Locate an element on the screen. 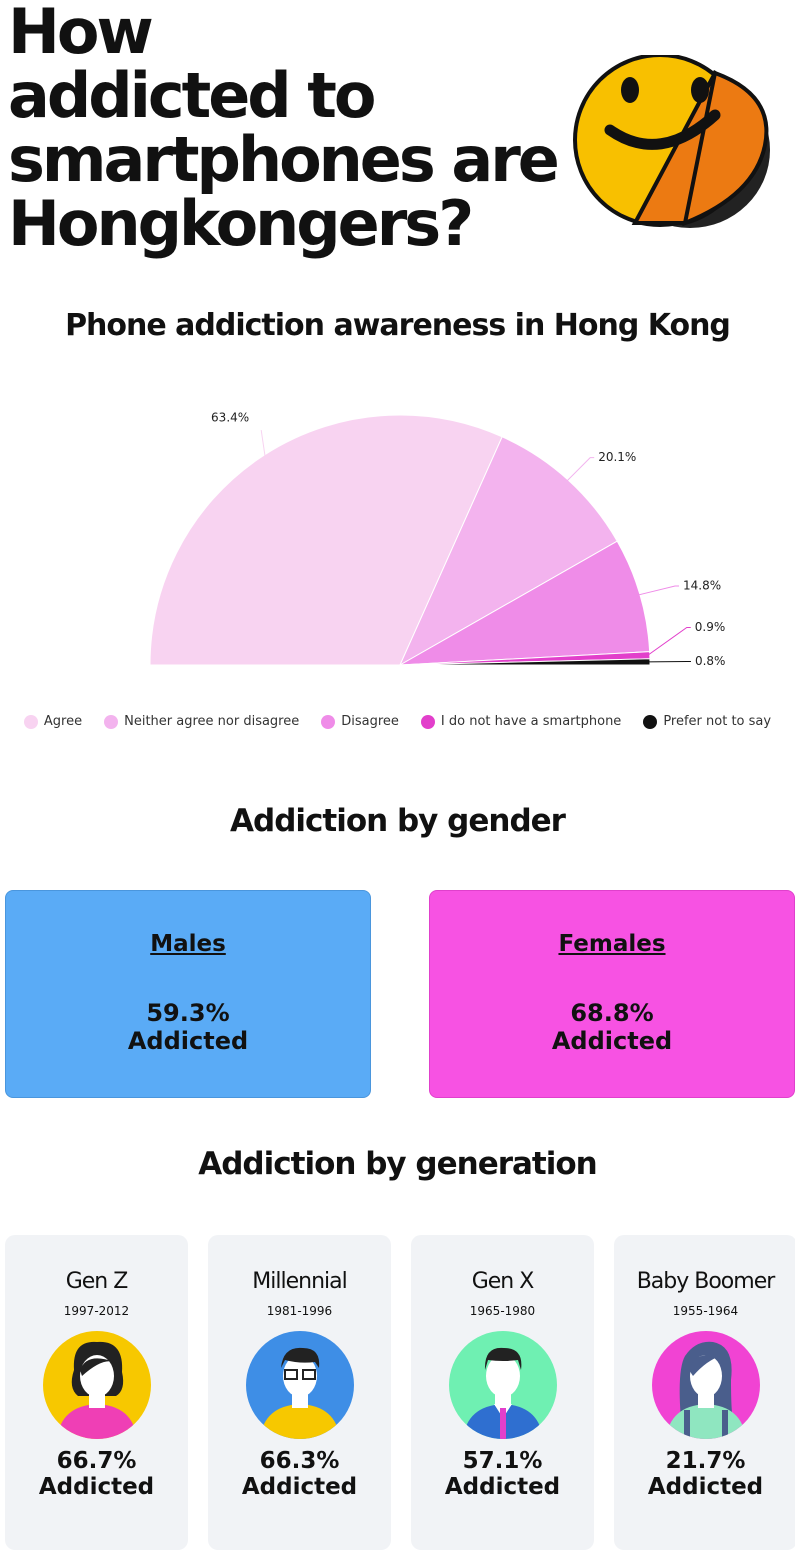 The height and width of the screenshot is (1554, 795). legend-label: I do not have a smartphone is located at coordinates (531, 721).